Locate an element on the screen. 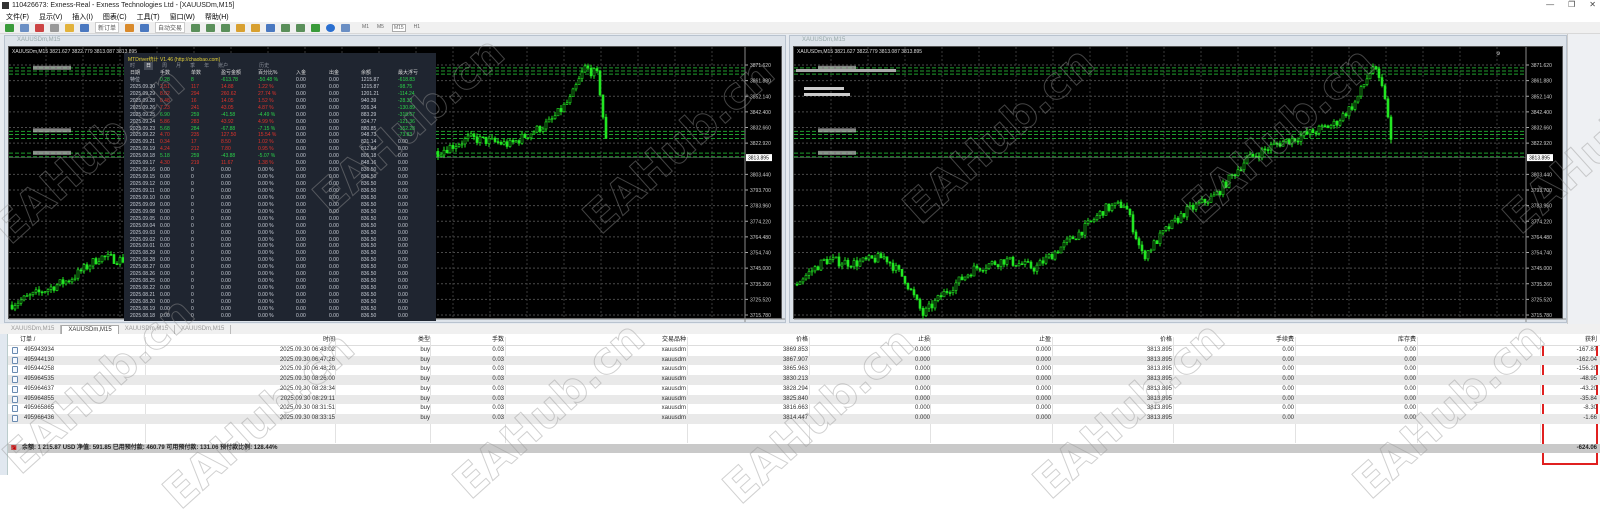 Image resolution: width=1600 pixels, height=519 pixels. stats-tab: 账户 is located at coordinates (223, 66).